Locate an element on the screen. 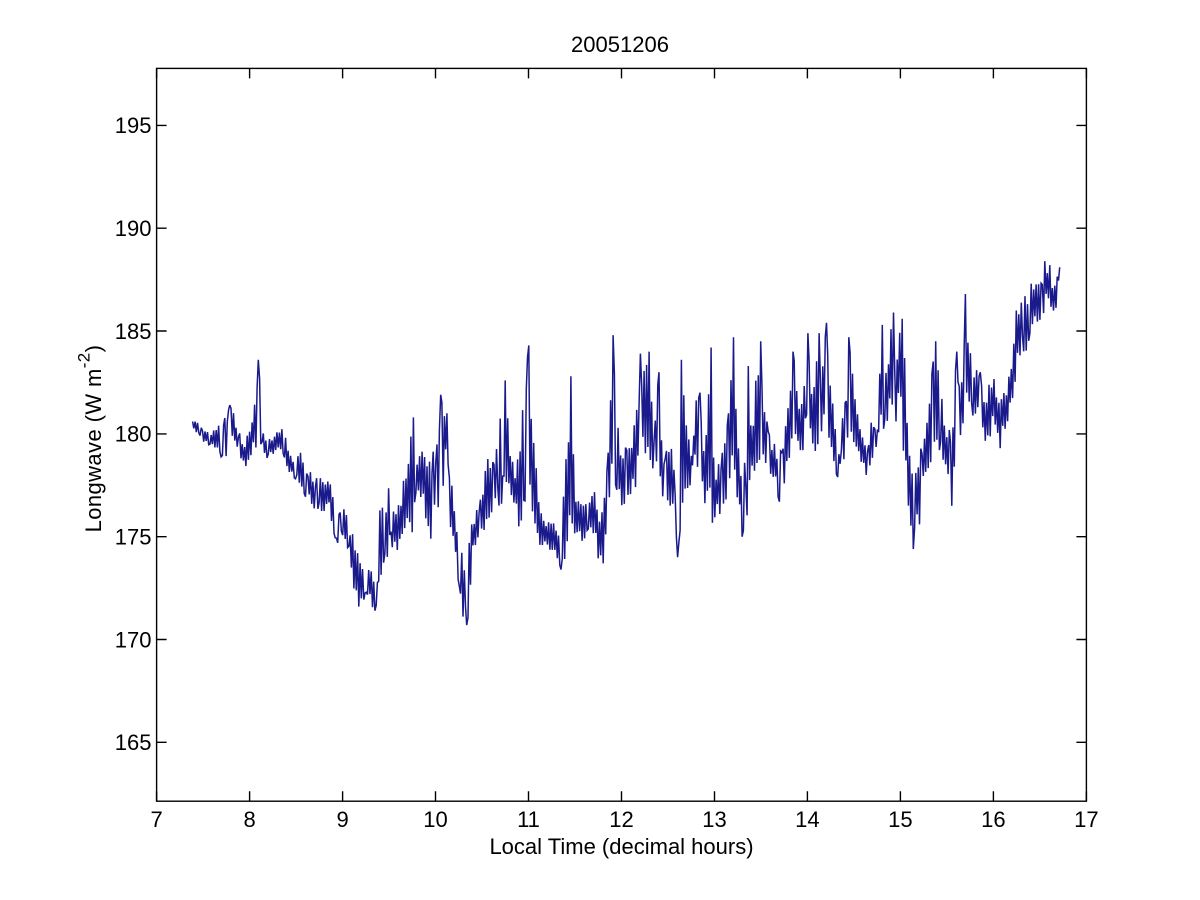 The image size is (1200, 900). svg-text: 180 is located at coordinates (133, 434).